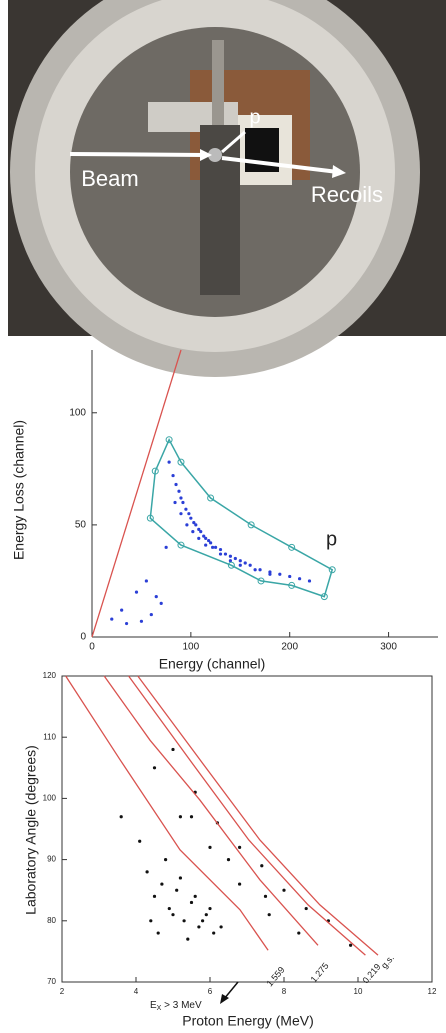 This screenshot has width=446, height=1033. Describe the element at coordinates (233, 142) in the screenshot. I see `proton-arrow` at that location.